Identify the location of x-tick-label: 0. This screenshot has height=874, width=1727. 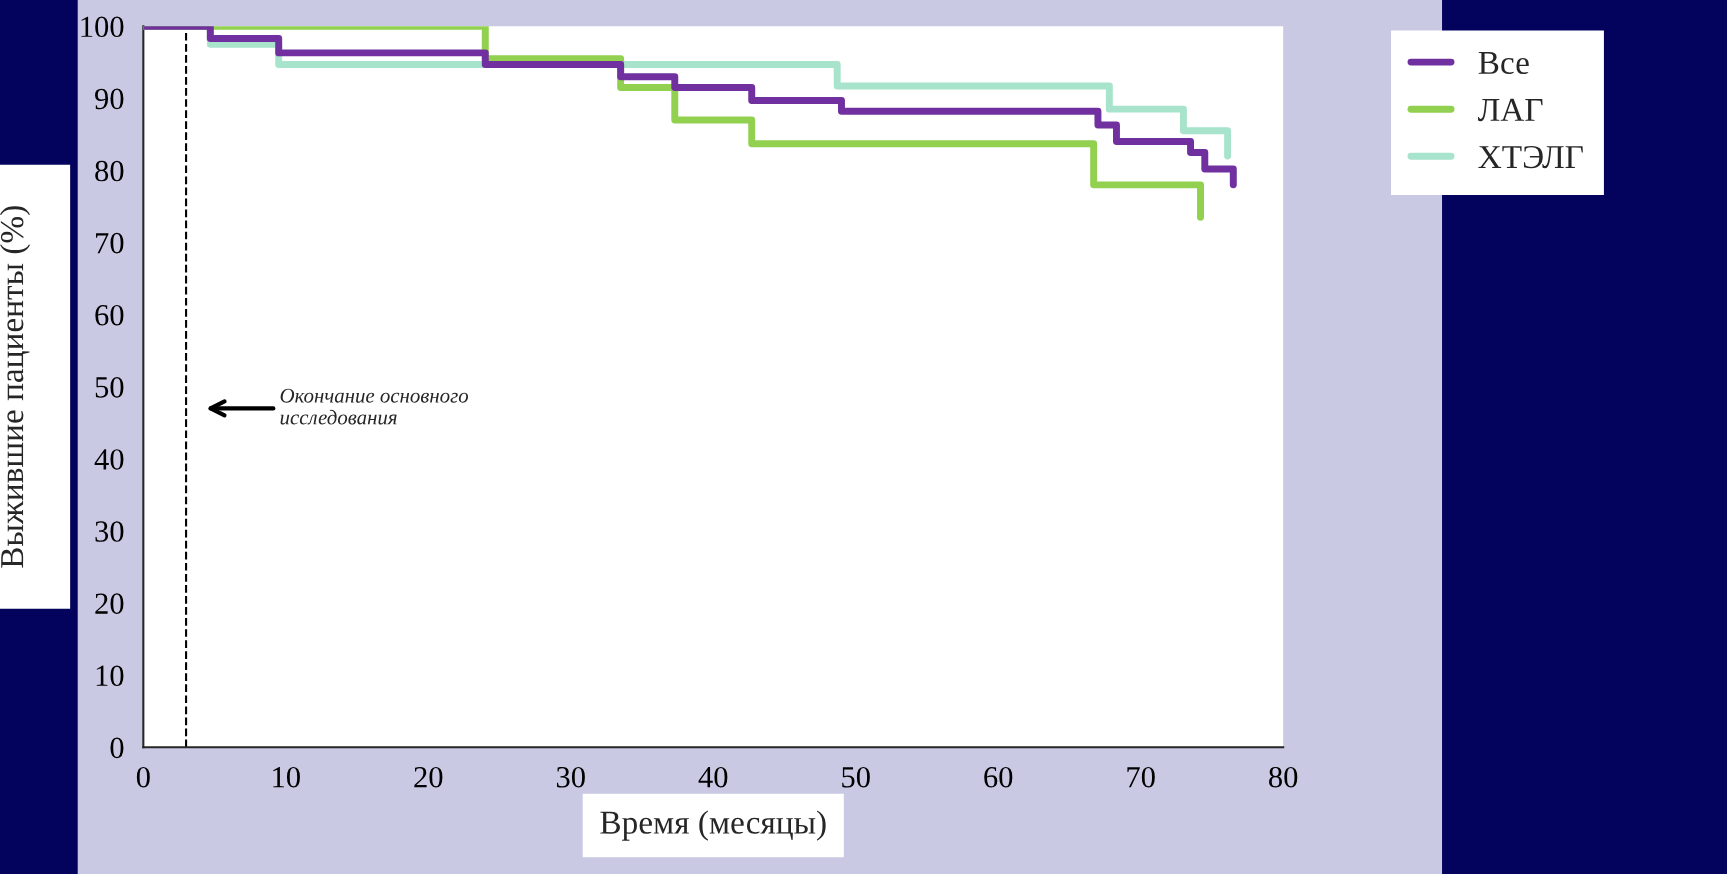
(143, 777).